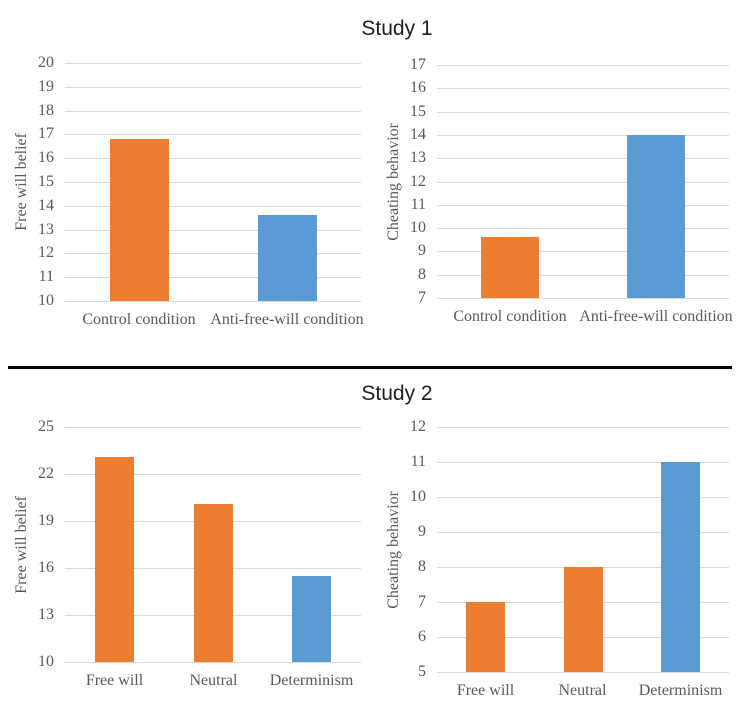  What do you see at coordinates (422, 671) in the screenshot?
I see `y-tick-label: 5` at bounding box center [422, 671].